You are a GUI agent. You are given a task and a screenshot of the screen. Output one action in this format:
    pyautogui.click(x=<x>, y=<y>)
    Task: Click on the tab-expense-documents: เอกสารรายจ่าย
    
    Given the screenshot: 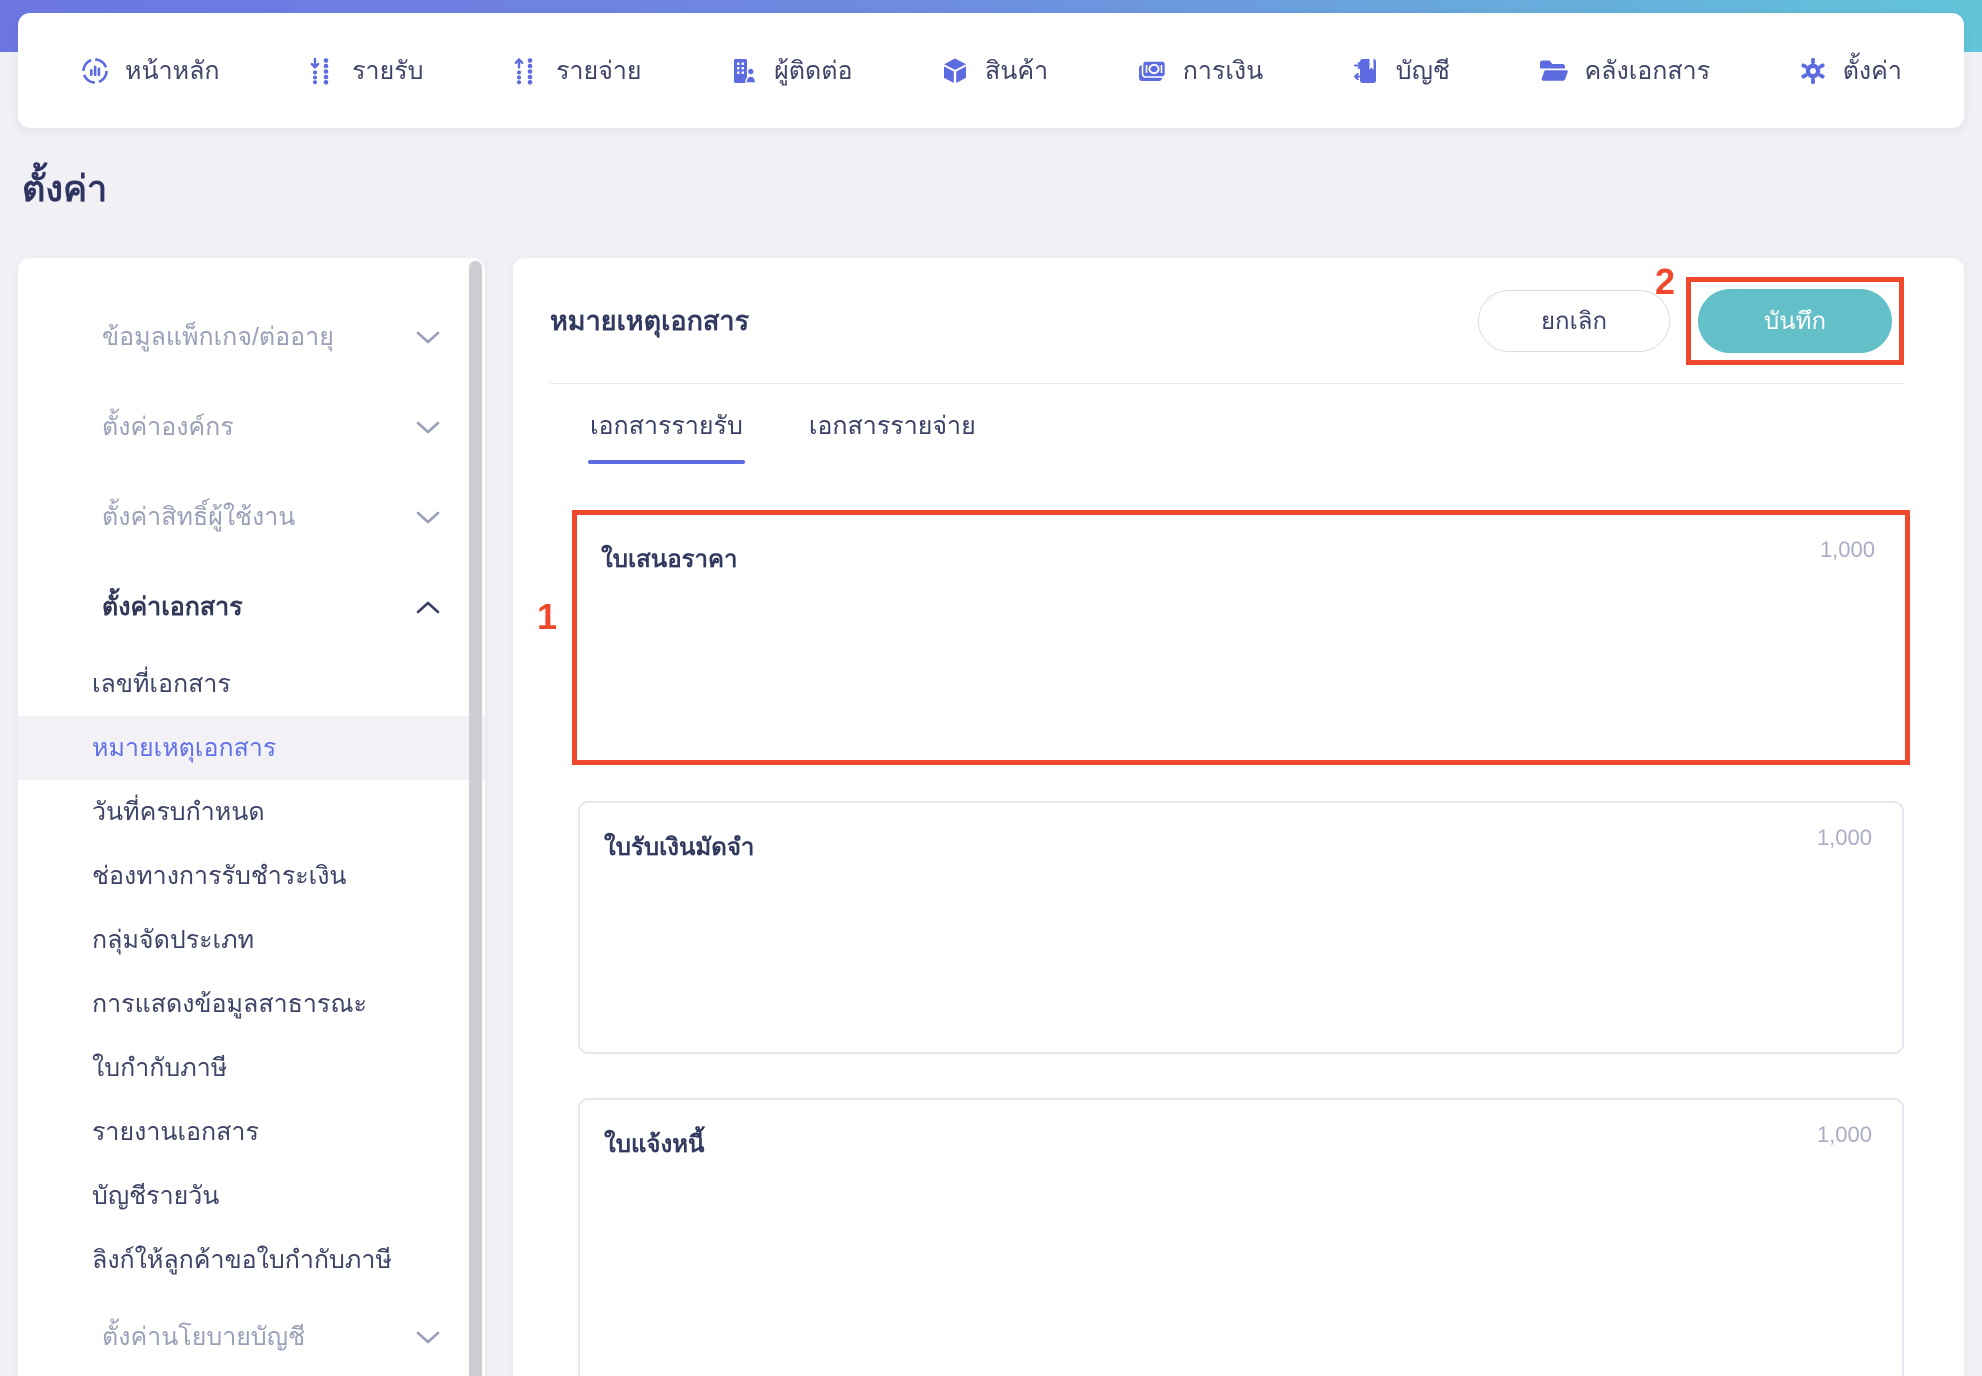 What is the action you would take?
    pyautogui.click(x=892, y=426)
    